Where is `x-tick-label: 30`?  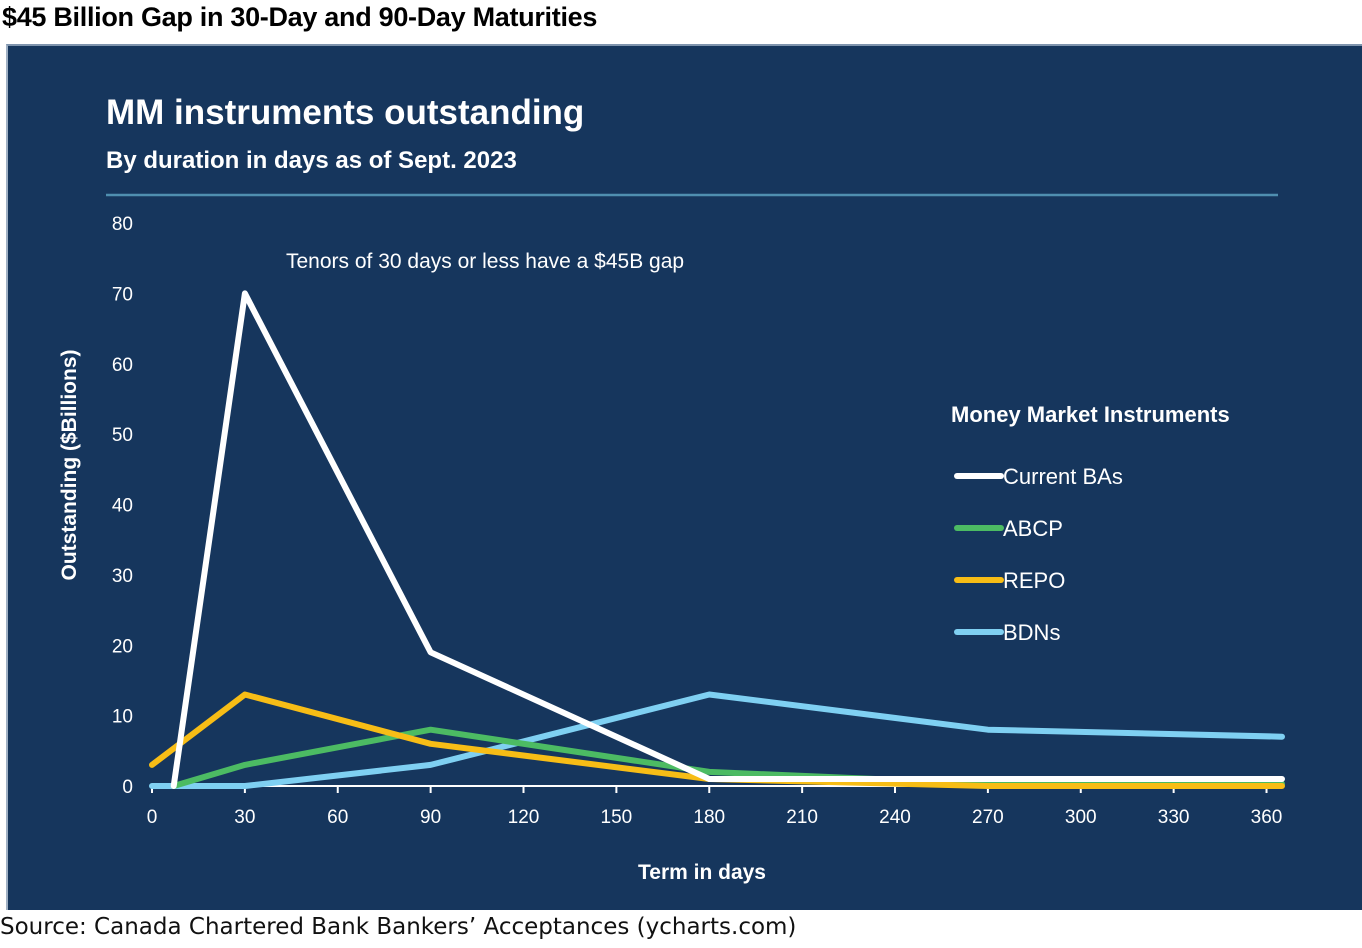 x-tick-label: 30 is located at coordinates (244, 817).